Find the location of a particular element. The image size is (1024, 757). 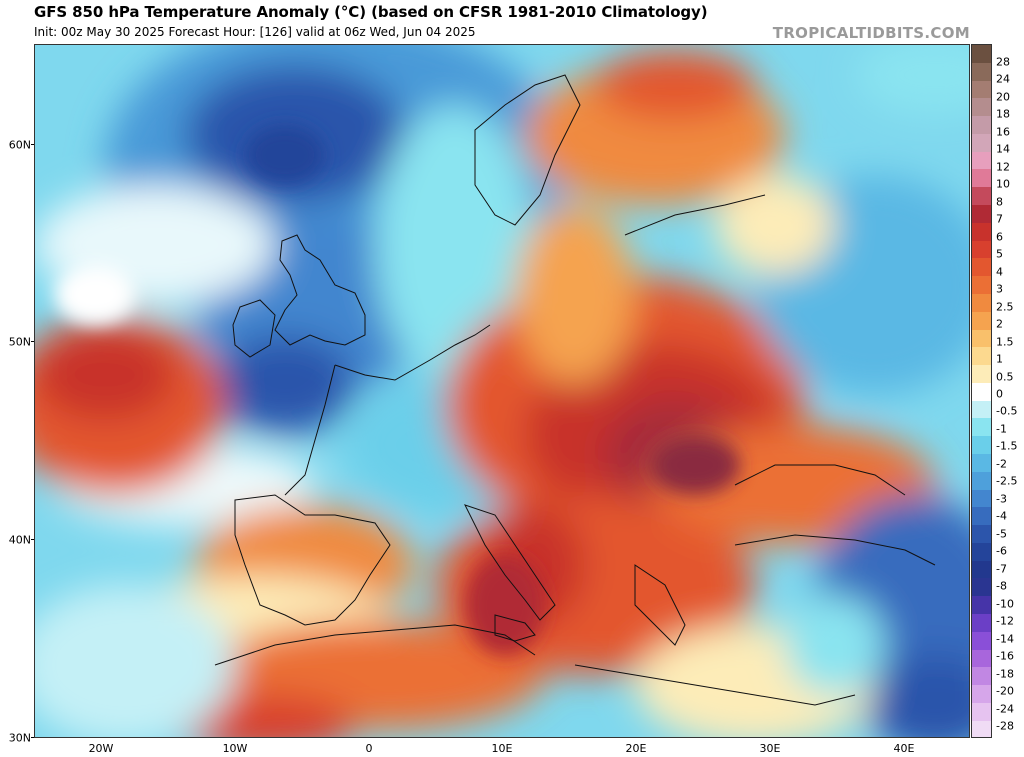

colorbar-label: 1.5 is located at coordinates (1005, 342).